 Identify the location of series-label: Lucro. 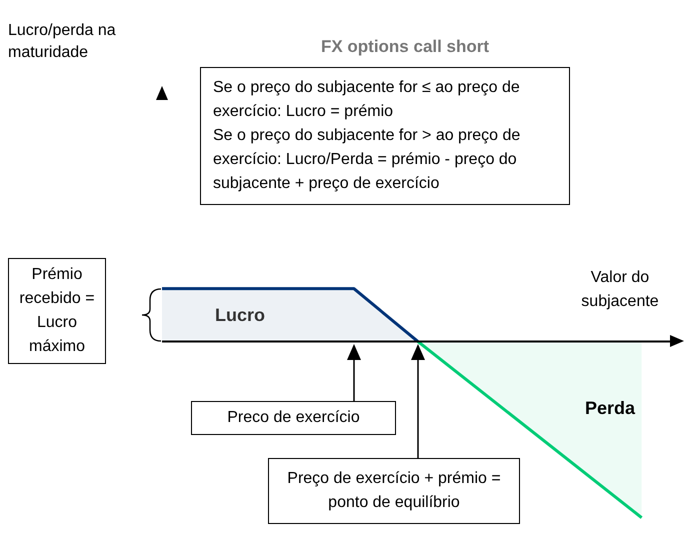
(240, 315).